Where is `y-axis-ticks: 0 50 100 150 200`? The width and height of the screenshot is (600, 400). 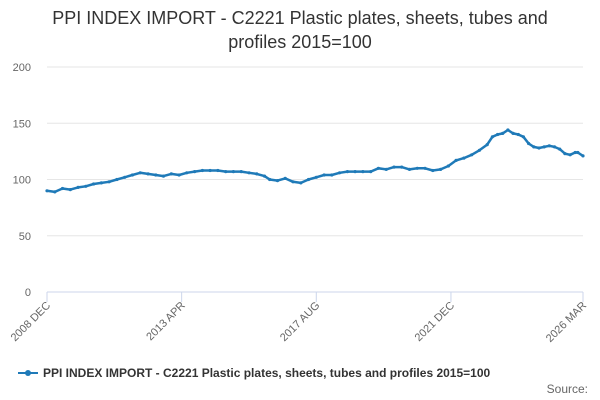 y-axis-ticks: 0 50 100 150 200 is located at coordinates (22, 180).